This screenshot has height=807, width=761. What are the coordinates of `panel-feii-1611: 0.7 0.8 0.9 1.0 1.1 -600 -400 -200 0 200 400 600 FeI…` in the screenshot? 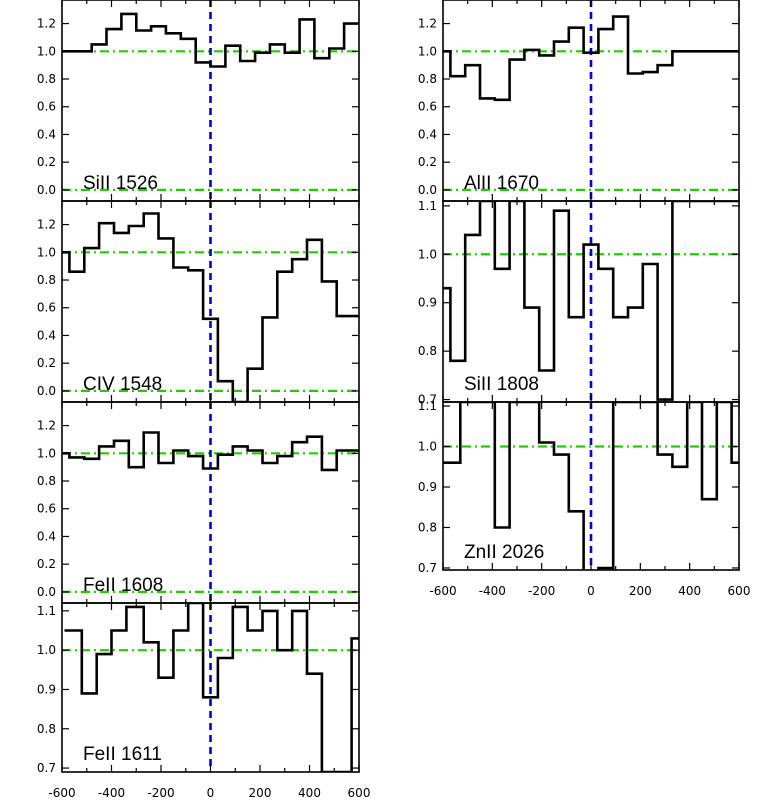 It's located at (204, 701).